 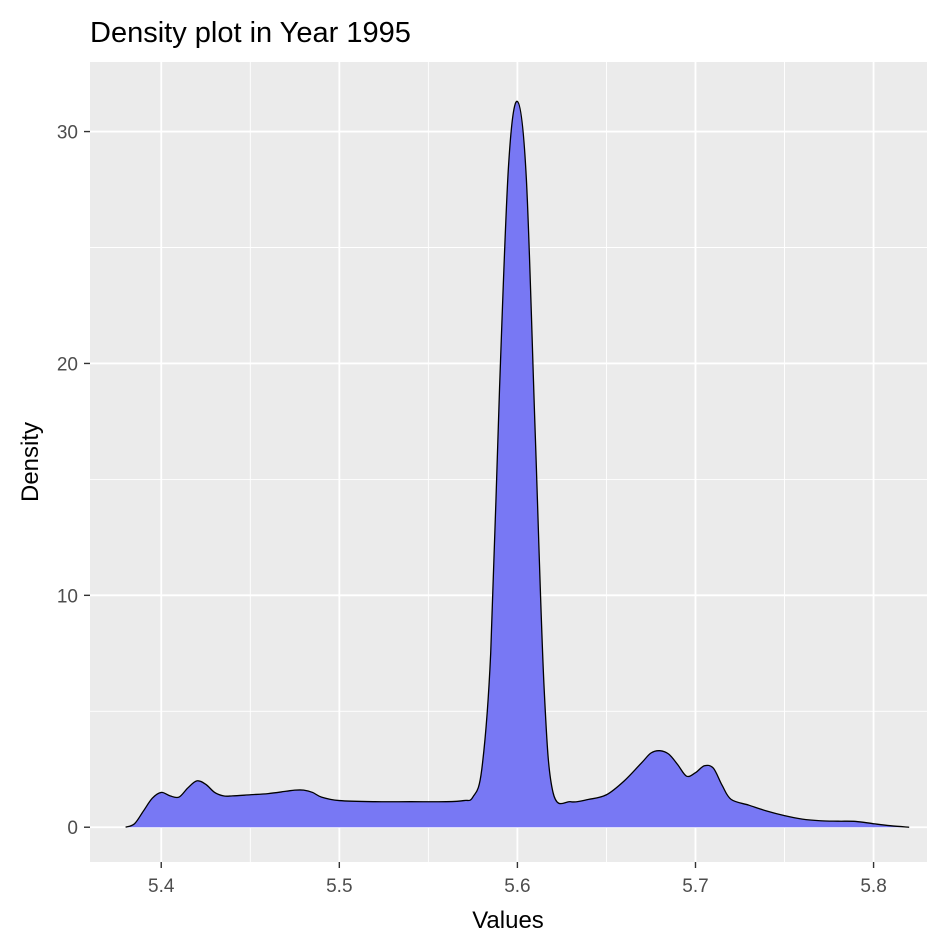 What do you see at coordinates (67, 596) in the screenshot?
I see `y-tick-label: 10` at bounding box center [67, 596].